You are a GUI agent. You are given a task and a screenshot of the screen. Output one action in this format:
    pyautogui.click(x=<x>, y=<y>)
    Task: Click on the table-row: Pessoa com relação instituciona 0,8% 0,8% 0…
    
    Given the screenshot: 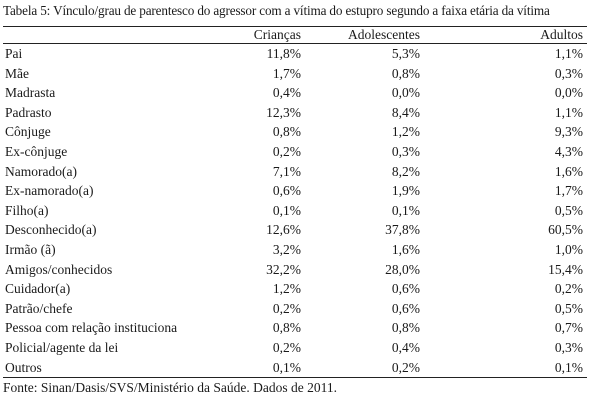 What is the action you would take?
    pyautogui.click(x=295, y=328)
    